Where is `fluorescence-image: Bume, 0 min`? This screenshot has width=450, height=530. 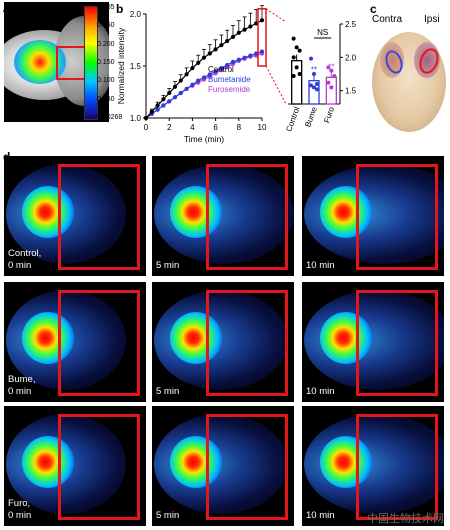 fluorescence-image: Bume, 0 min is located at coordinates (75, 342).